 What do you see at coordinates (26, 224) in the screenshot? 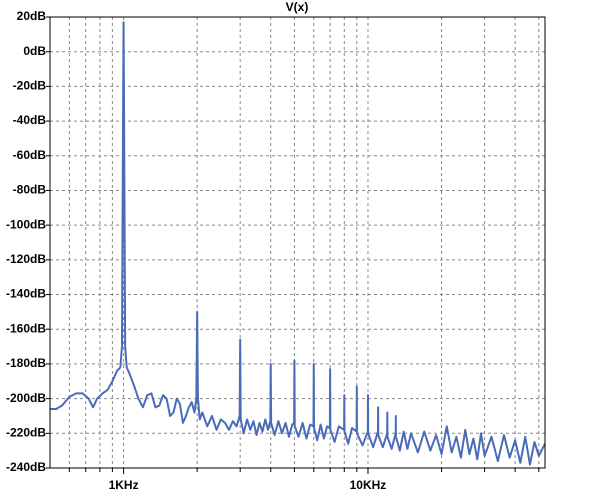
I see `y-tick-label: -100dB` at bounding box center [26, 224].